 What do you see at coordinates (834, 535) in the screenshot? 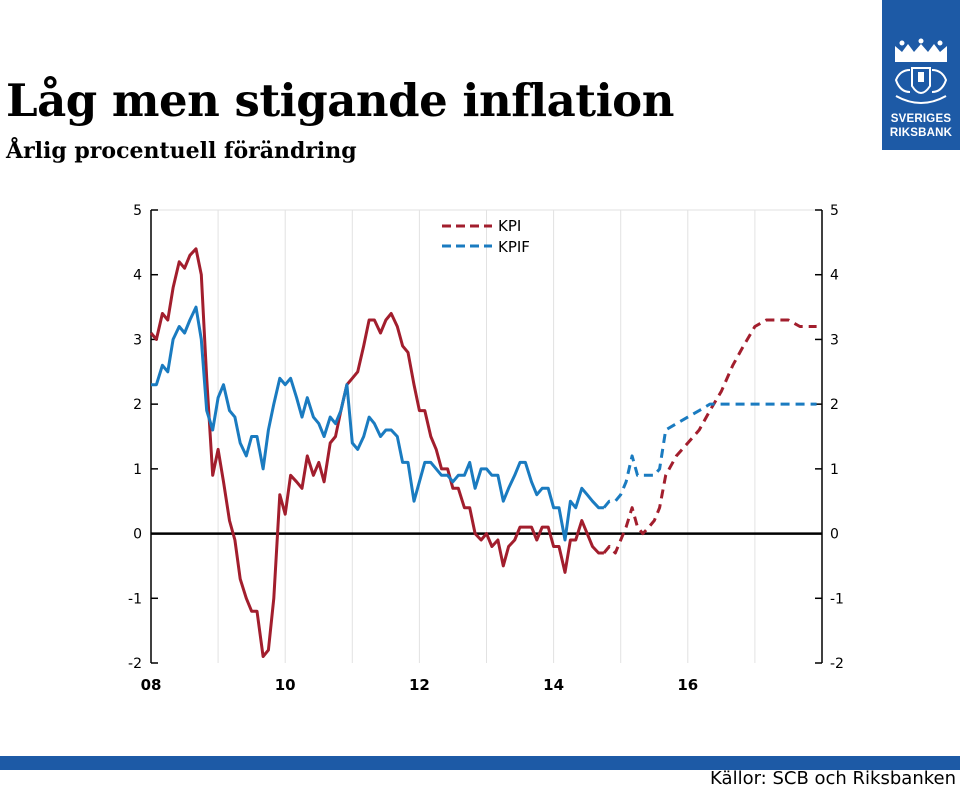
I see `y-tick-label-right: 0` at bounding box center [834, 535].